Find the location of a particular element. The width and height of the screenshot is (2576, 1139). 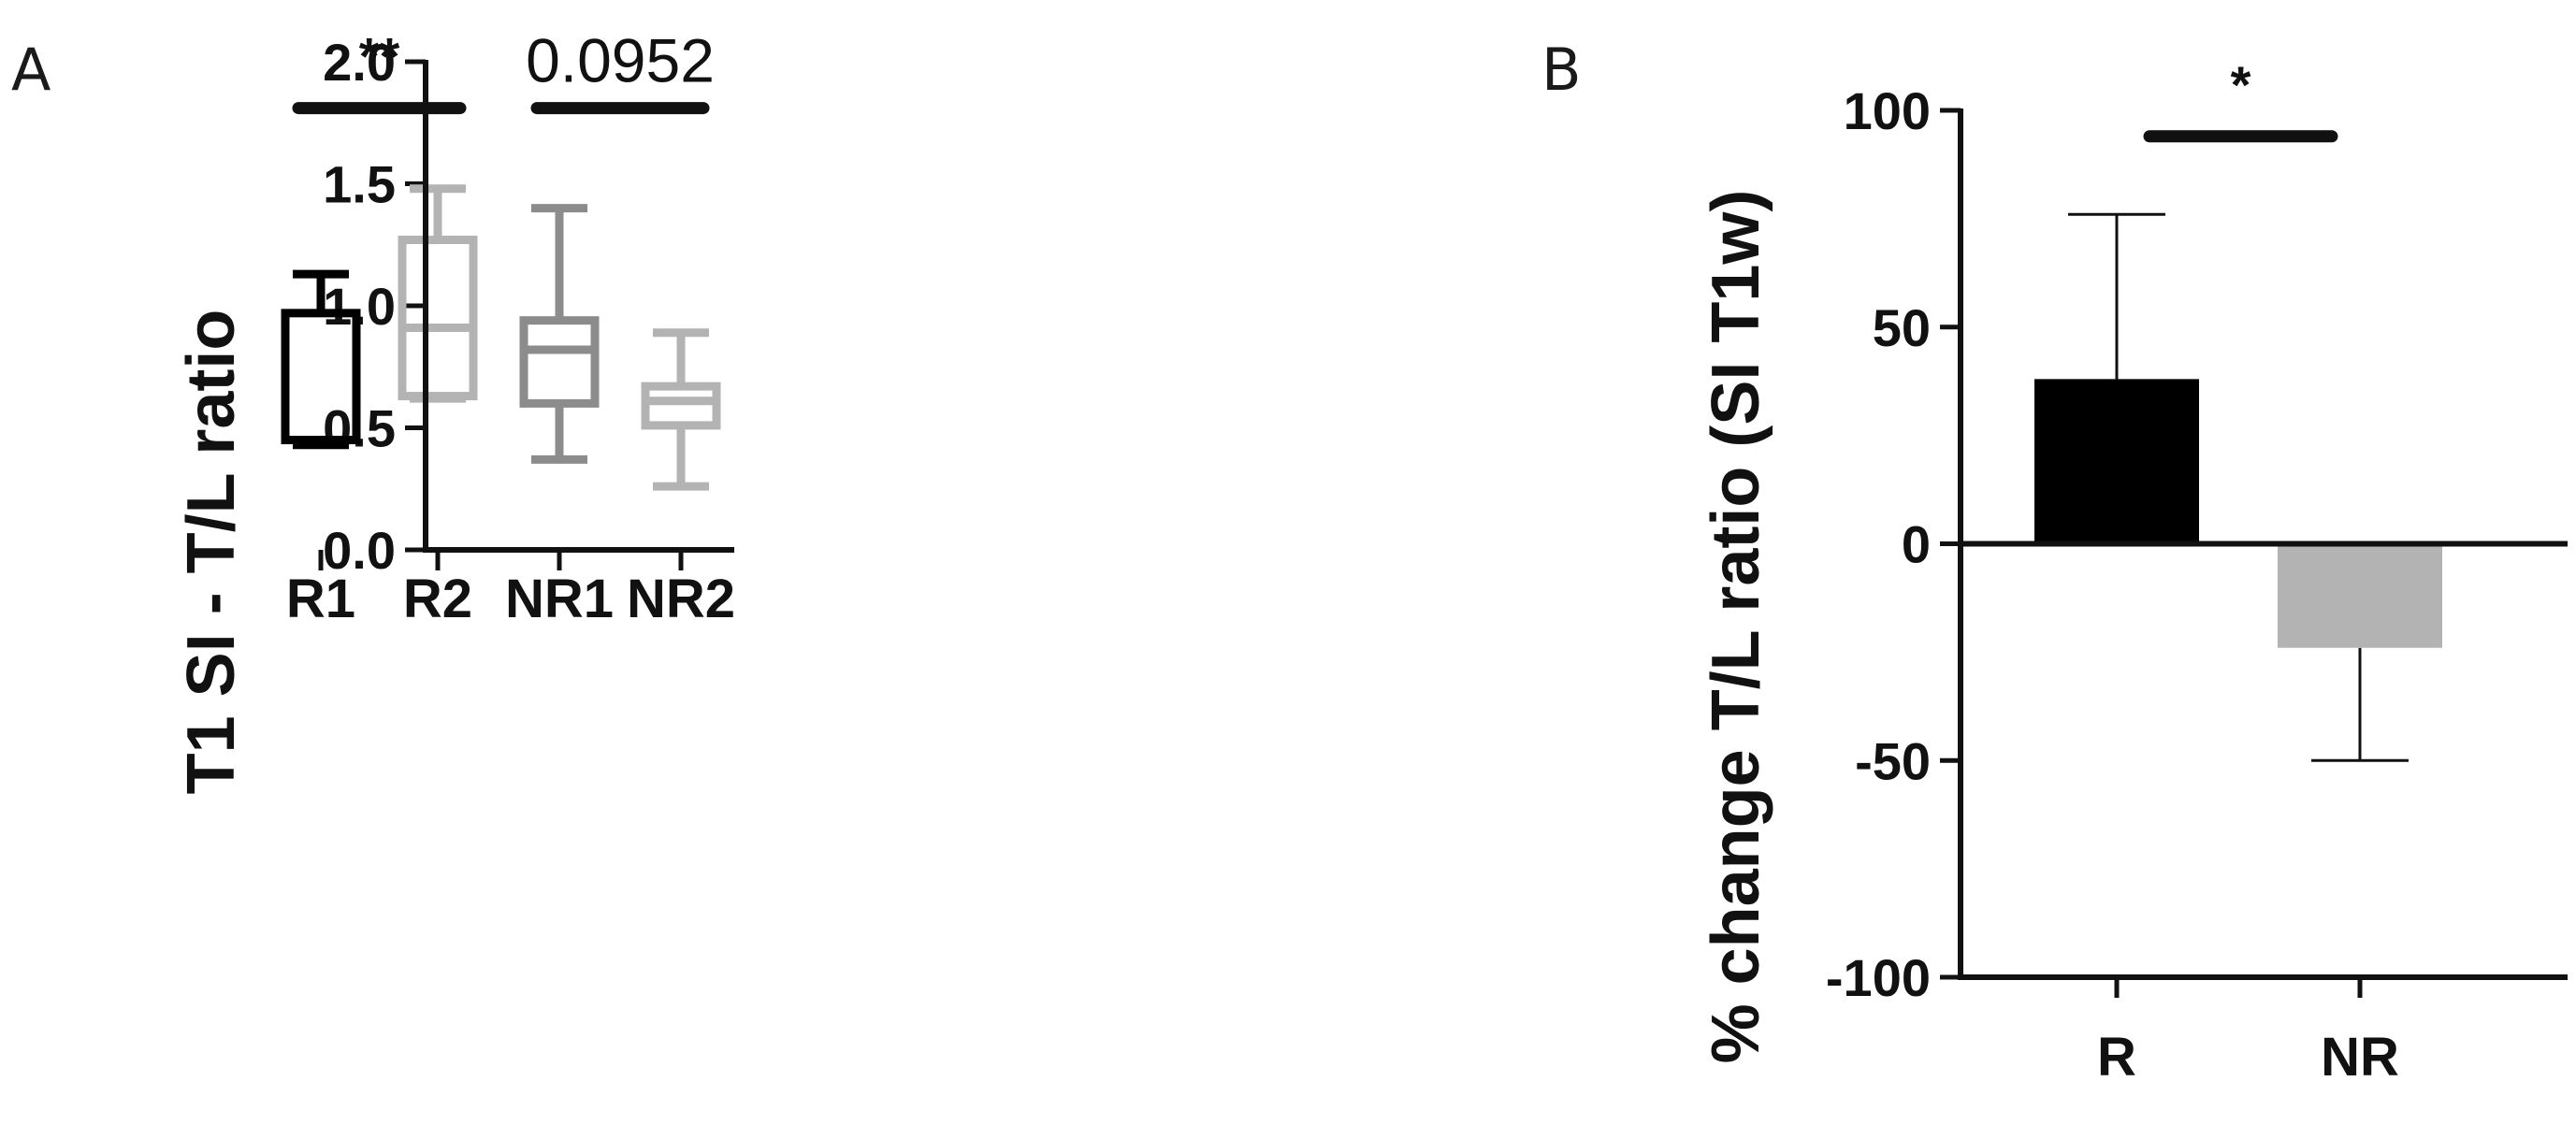

panel-a-significance-label: 0.0952 is located at coordinates (620, 60).